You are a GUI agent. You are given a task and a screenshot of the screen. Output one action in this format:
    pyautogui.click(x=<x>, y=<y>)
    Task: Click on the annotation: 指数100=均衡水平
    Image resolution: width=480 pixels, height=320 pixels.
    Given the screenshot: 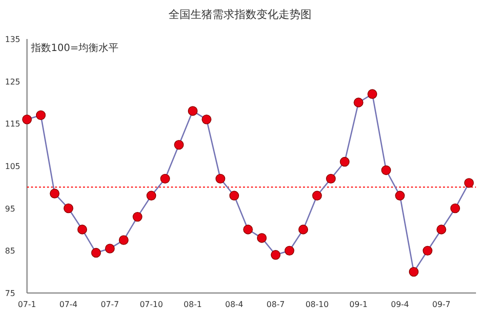 What is the action you would take?
    pyautogui.click(x=74, y=48)
    